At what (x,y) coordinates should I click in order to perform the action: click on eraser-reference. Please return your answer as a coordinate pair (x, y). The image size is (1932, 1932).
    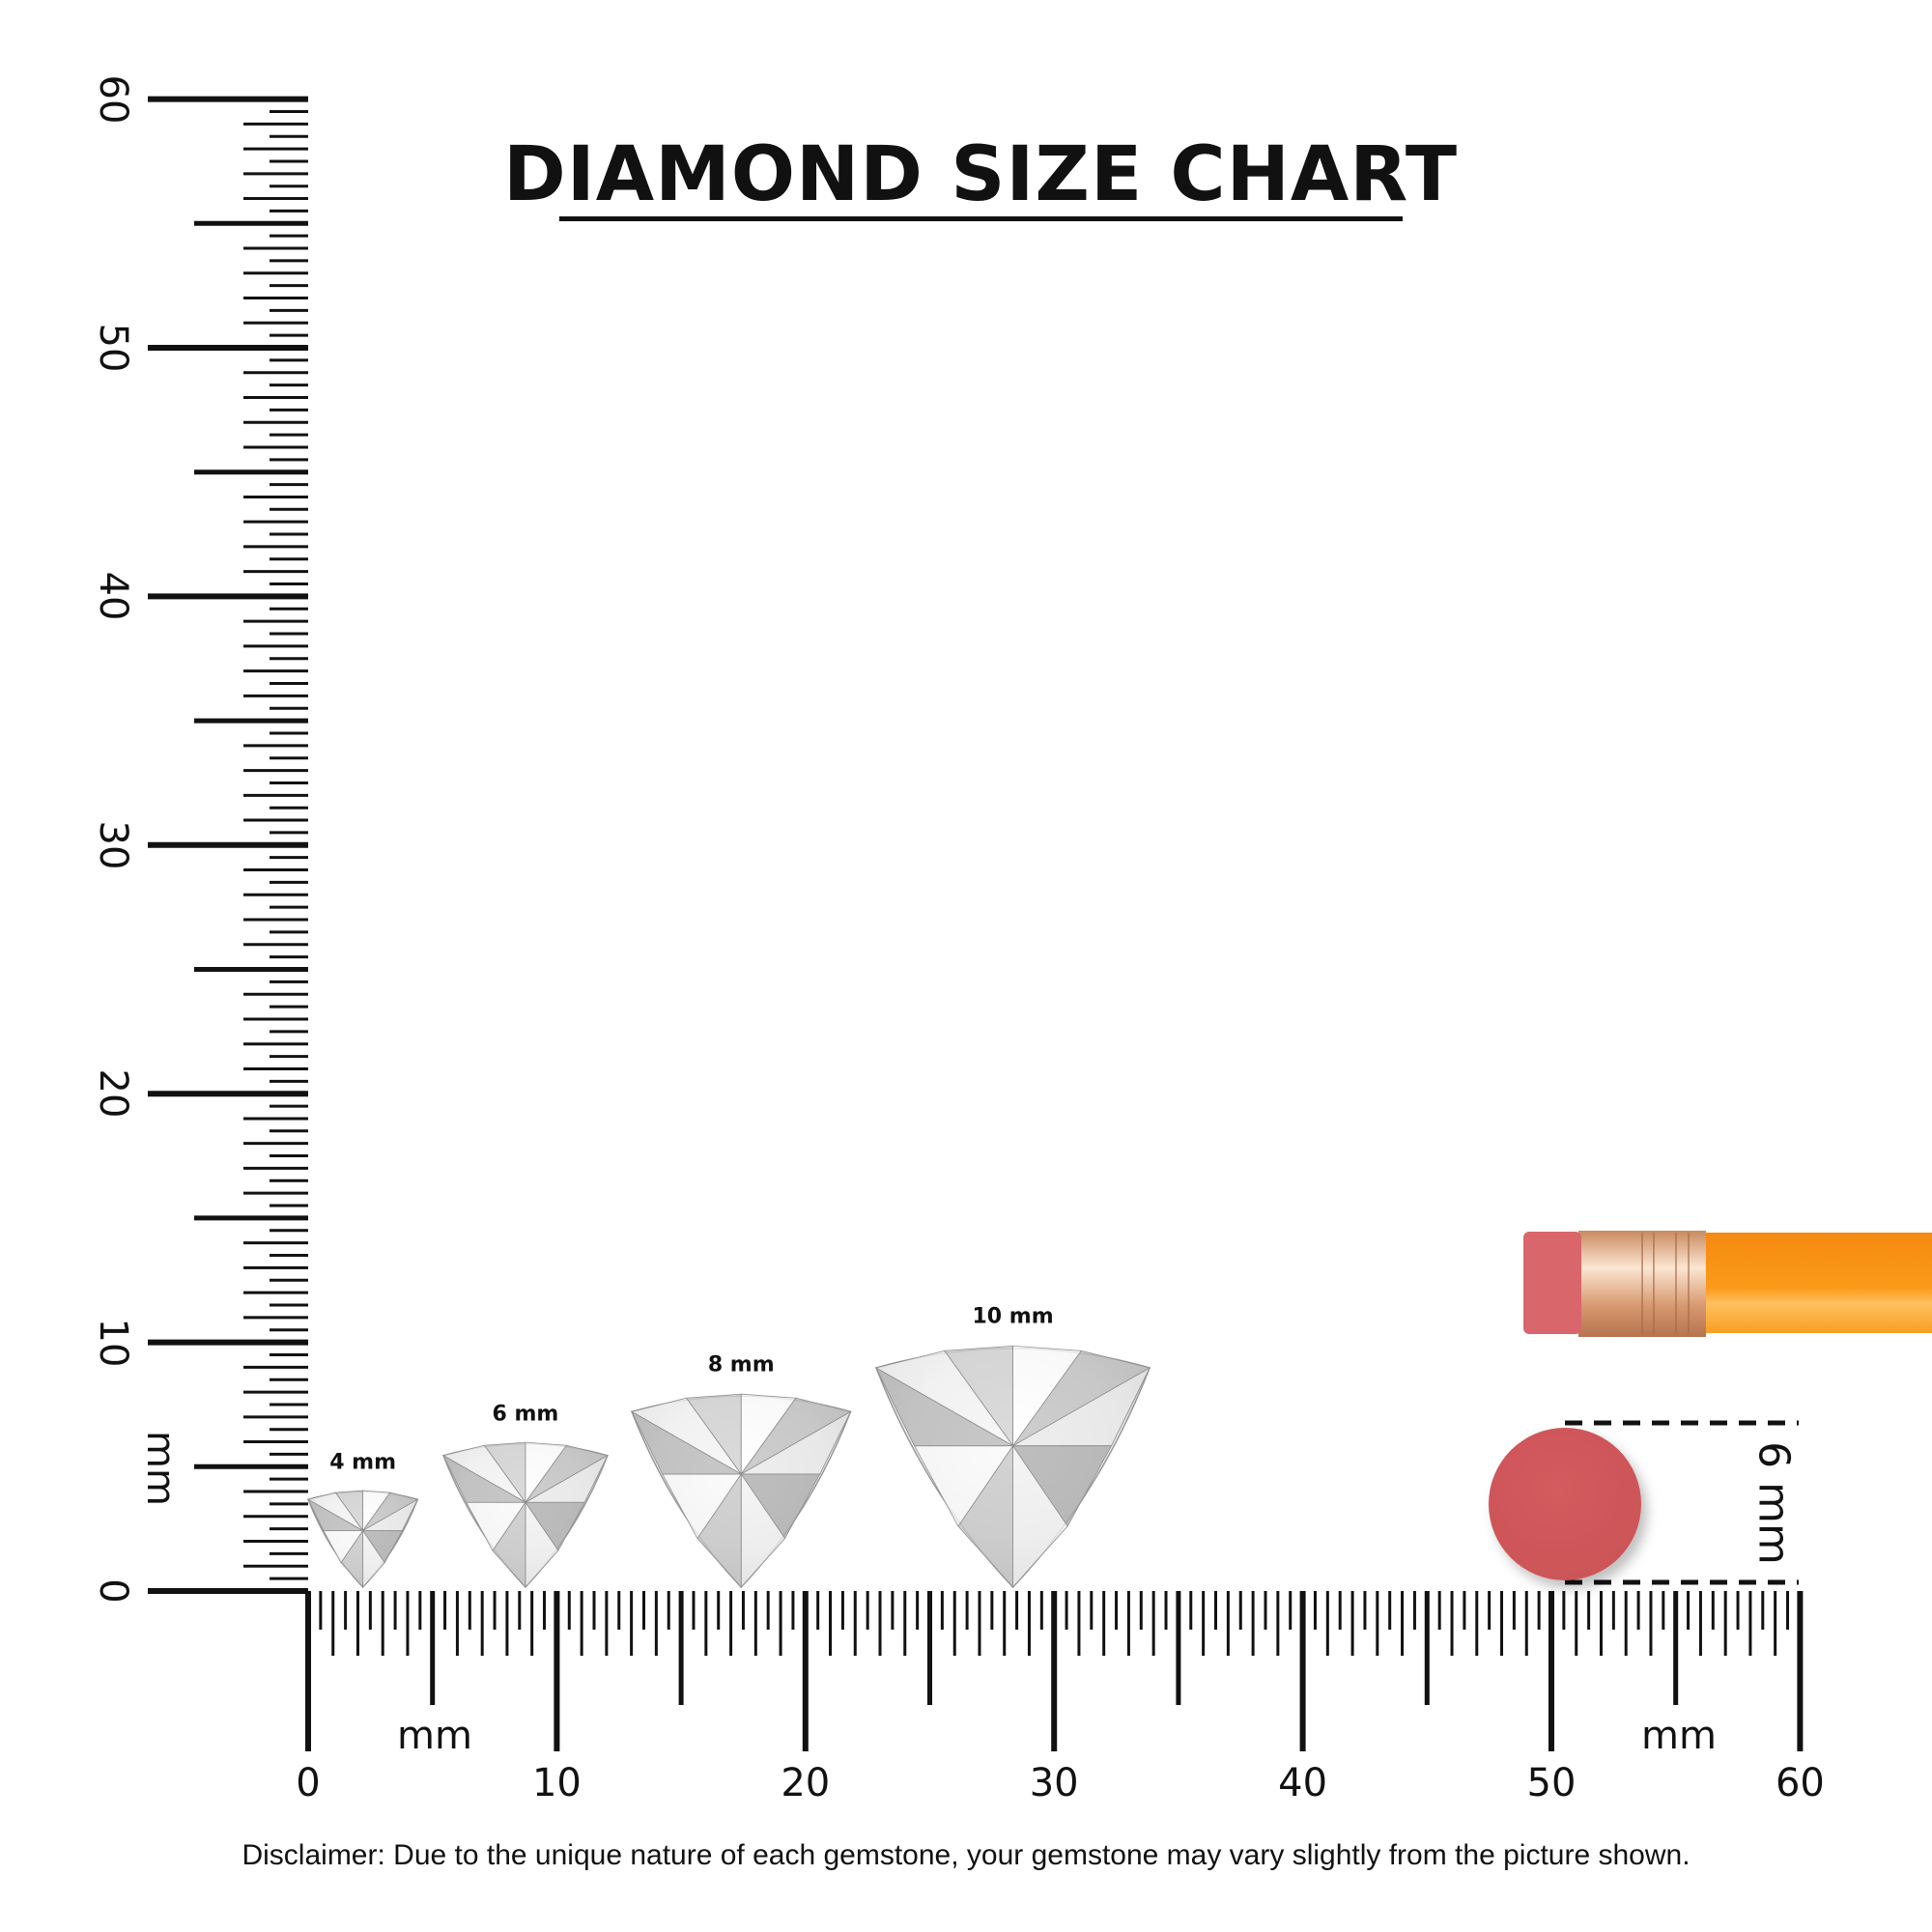
    Looking at the image, I should click on (1644, 1502).